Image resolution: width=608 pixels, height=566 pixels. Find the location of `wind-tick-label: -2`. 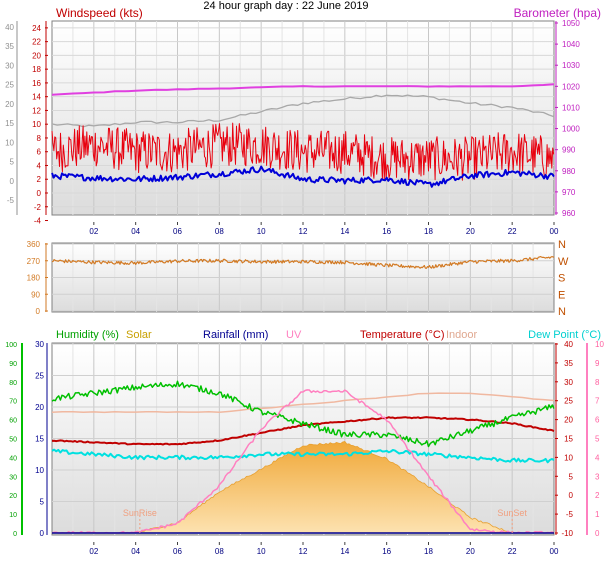

wind-tick-label: -2 is located at coordinates (38, 207).